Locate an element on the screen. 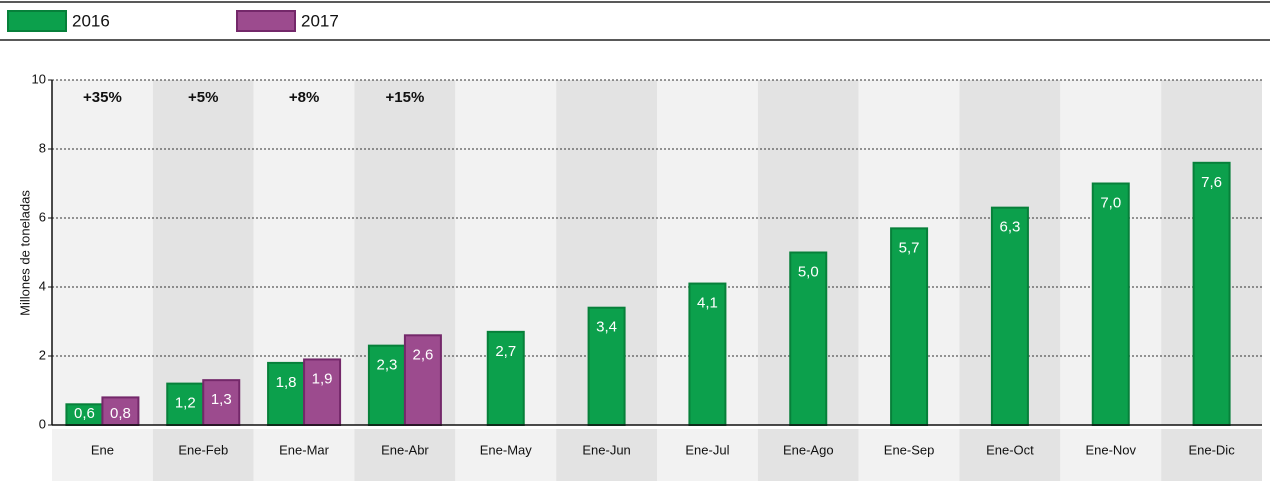 The height and width of the screenshot is (482, 1270). value-label: 1,3 is located at coordinates (221, 399).